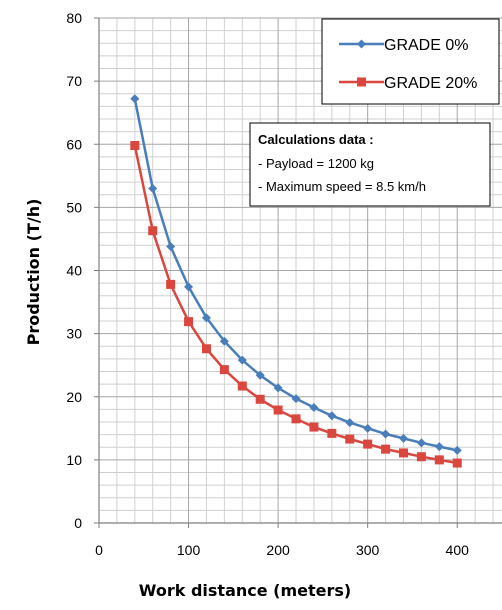  Describe the element at coordinates (74, 460) in the screenshot. I see `y-tick-label: 10` at that location.